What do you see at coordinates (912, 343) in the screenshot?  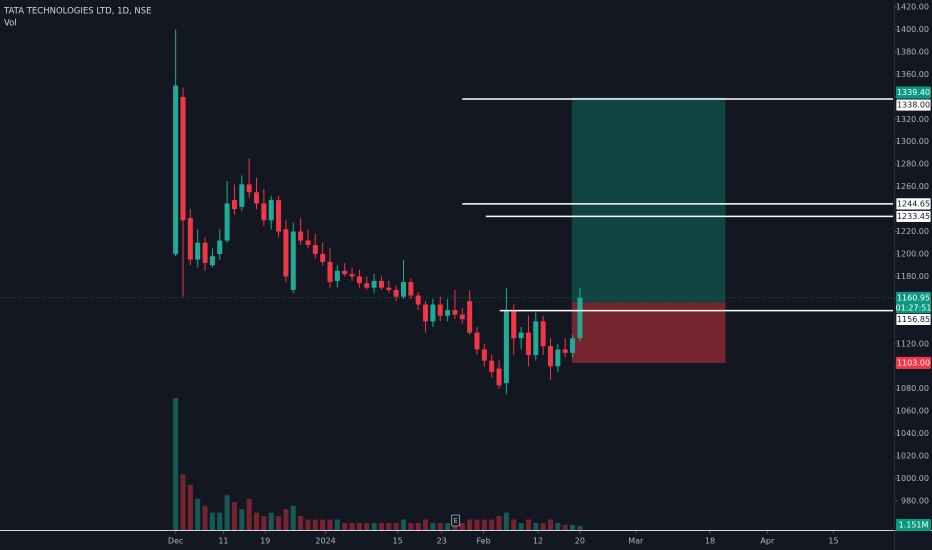 I see `y-tick-label: 1120.00` at bounding box center [912, 343].